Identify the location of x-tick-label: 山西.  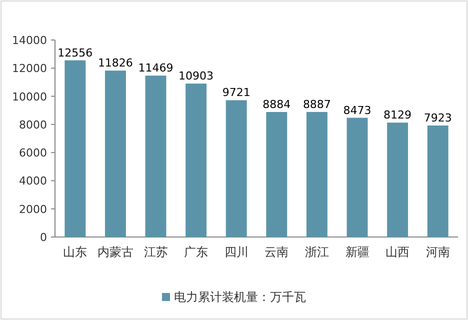
(398, 252).